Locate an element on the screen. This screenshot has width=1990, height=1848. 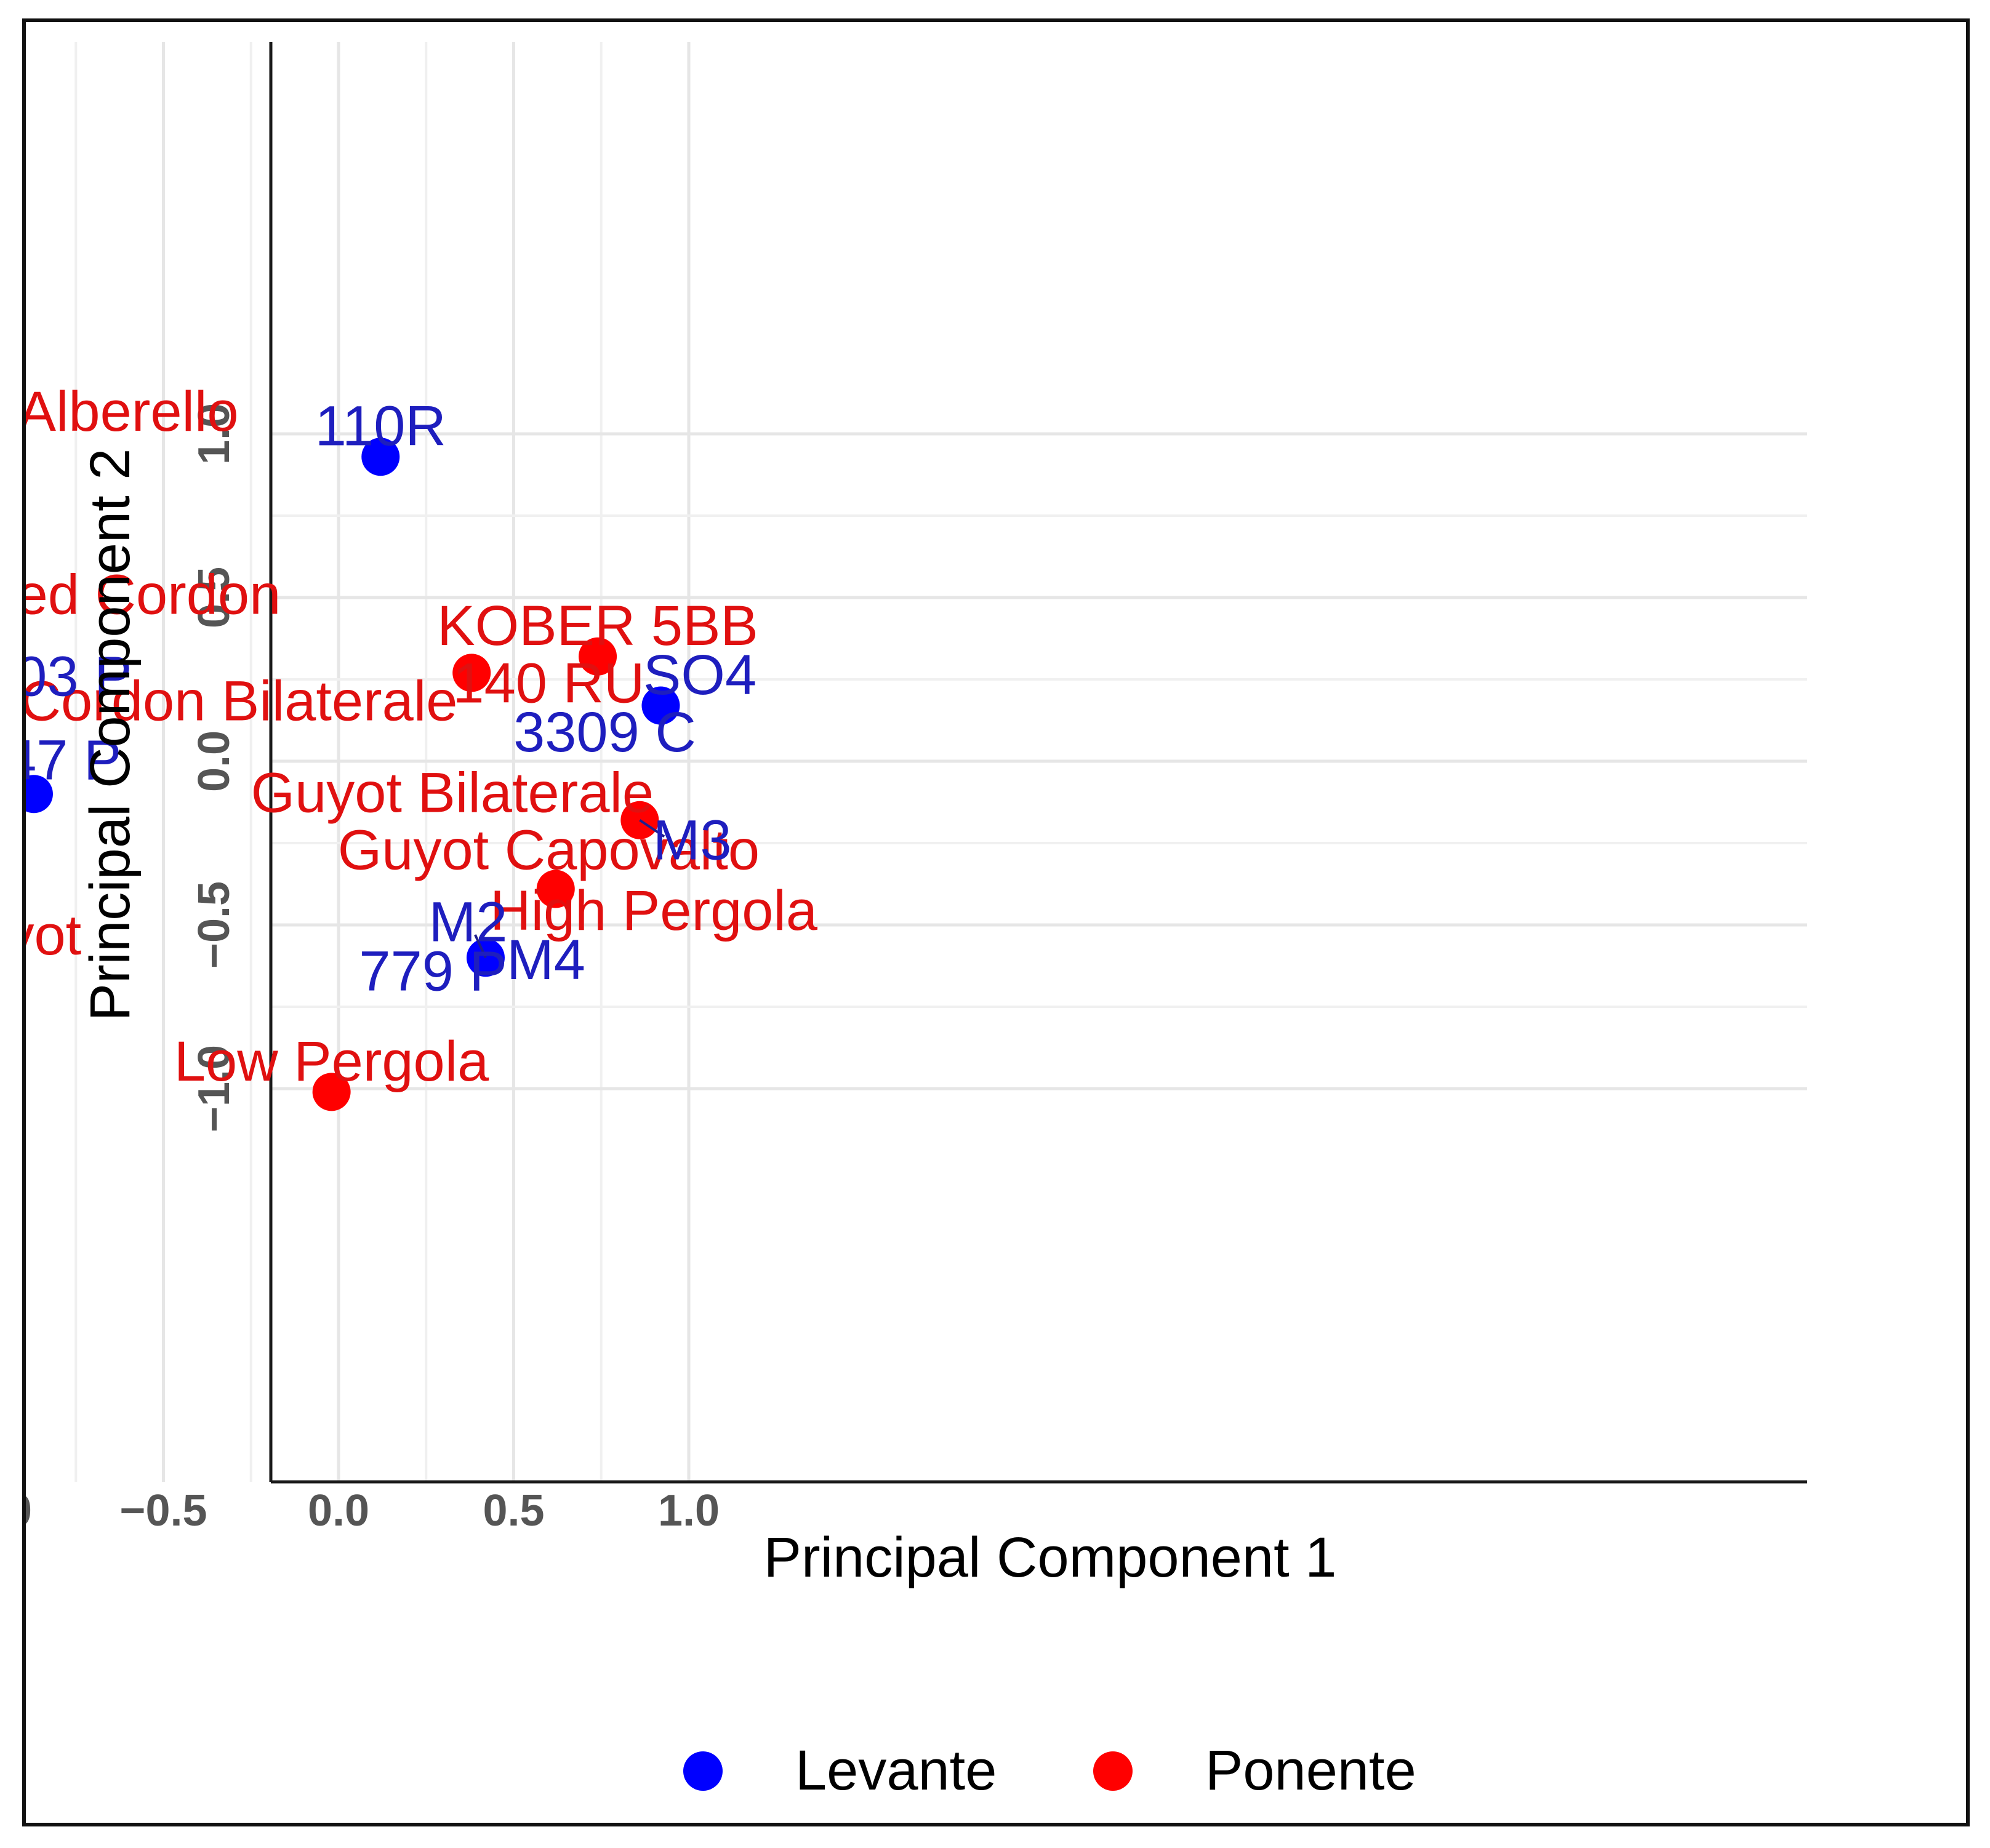
y-tick-label: −1.0 is located at coordinates (214, 1088).